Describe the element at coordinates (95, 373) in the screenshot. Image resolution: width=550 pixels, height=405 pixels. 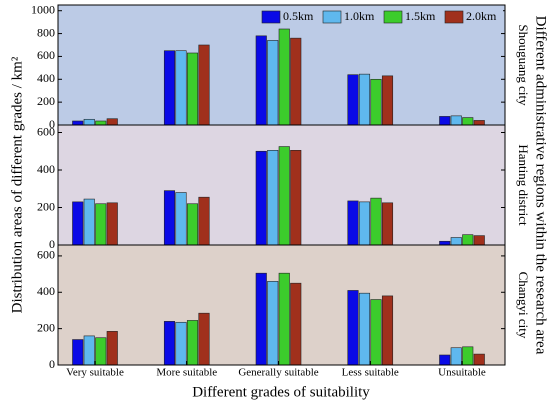
I see `x-tick-label: Very suitable` at that location.